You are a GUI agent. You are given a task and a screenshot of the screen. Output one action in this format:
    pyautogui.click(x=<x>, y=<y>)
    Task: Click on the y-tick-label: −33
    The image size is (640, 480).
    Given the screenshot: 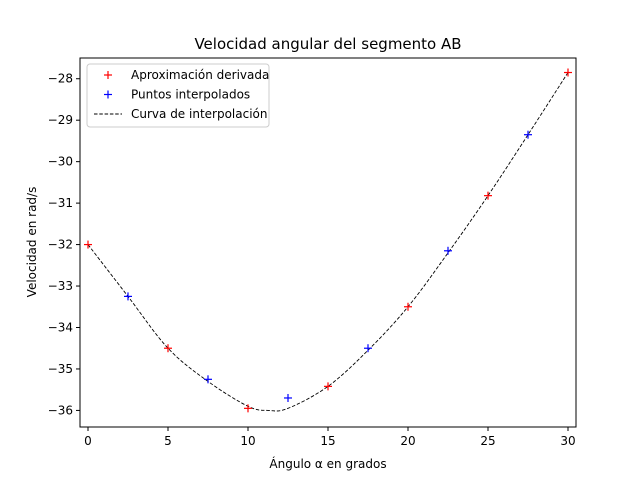 What is the action you would take?
    pyautogui.click(x=60, y=286)
    